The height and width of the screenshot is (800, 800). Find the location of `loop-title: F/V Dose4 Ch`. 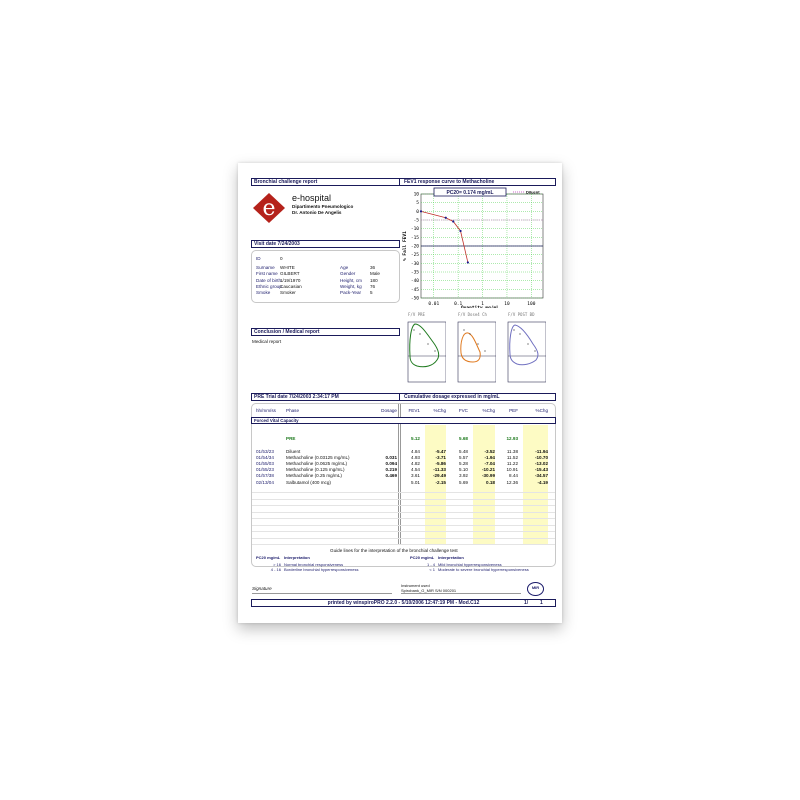

loop-title: F/V Dose4 Ch is located at coordinates (472, 314).